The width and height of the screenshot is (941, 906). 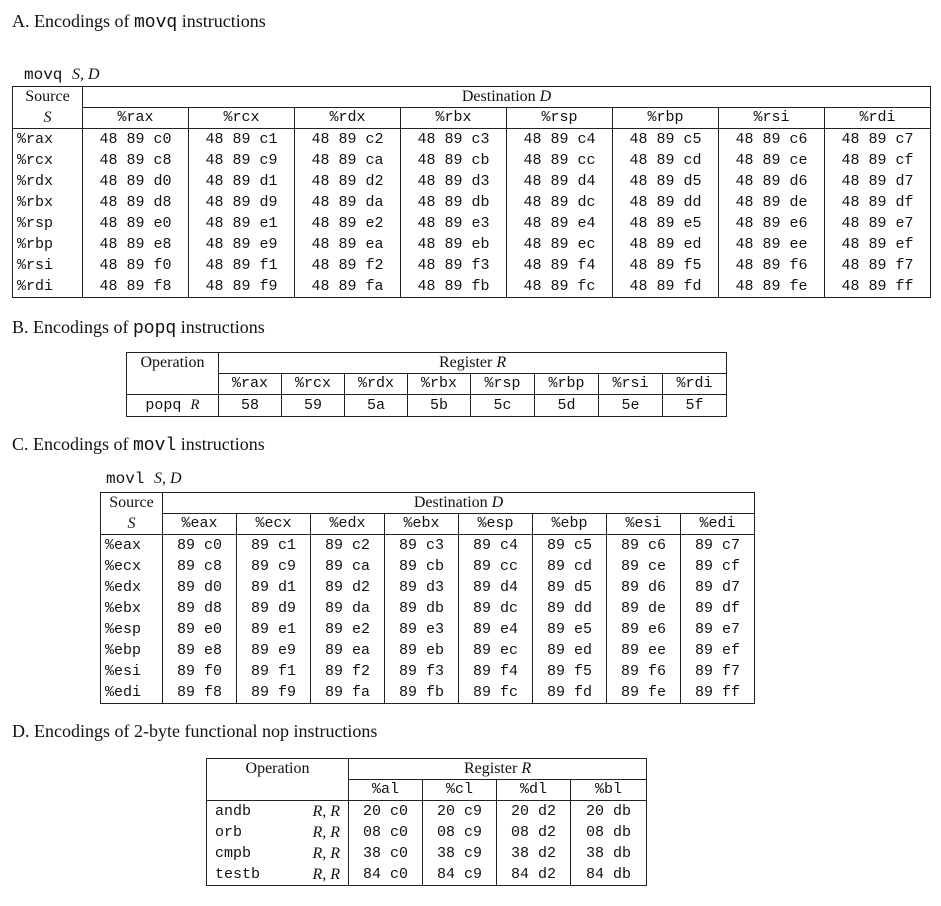 I want to click on row-register: %rdi, so click(x=47, y=287).